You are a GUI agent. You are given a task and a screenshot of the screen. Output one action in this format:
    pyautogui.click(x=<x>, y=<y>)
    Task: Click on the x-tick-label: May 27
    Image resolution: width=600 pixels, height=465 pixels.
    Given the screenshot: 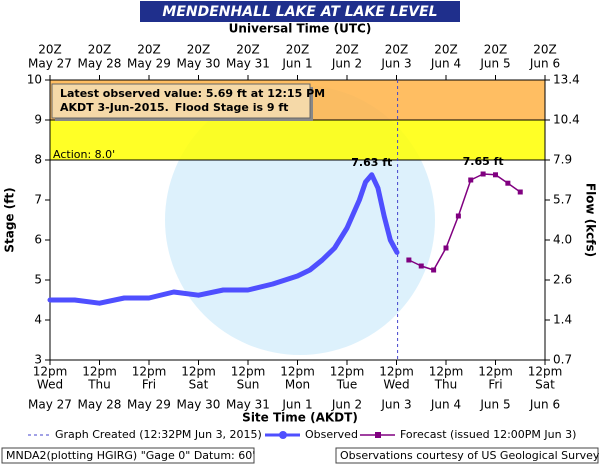 What is the action you would take?
    pyautogui.click(x=50, y=405)
    